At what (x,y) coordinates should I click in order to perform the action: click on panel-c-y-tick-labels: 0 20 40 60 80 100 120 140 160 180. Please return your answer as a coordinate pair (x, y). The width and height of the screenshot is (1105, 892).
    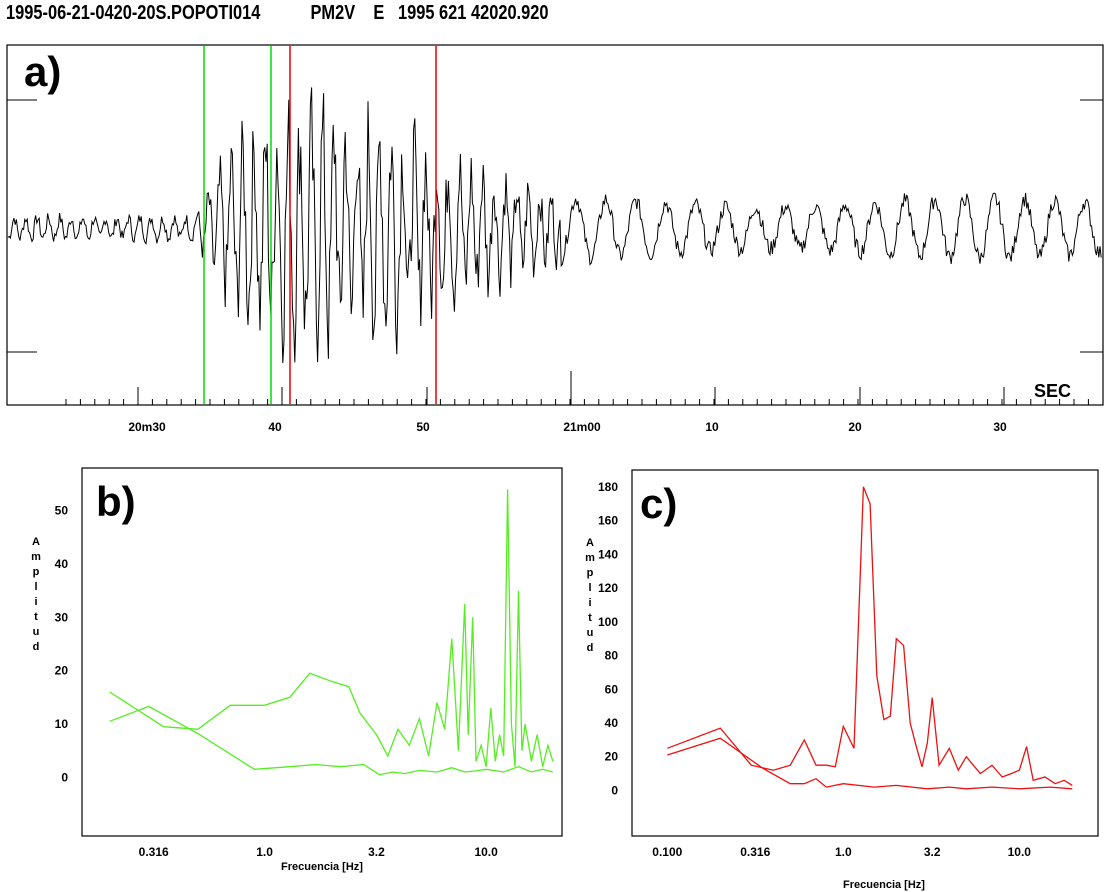
    Looking at the image, I should click on (608, 639).